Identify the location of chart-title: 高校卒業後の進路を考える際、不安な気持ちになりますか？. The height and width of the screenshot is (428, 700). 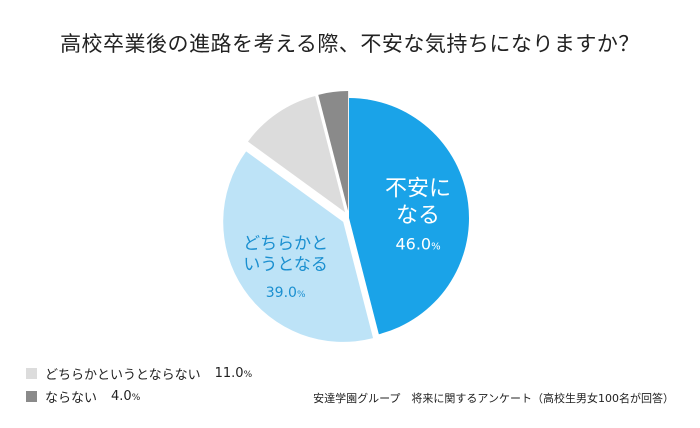
(350, 44).